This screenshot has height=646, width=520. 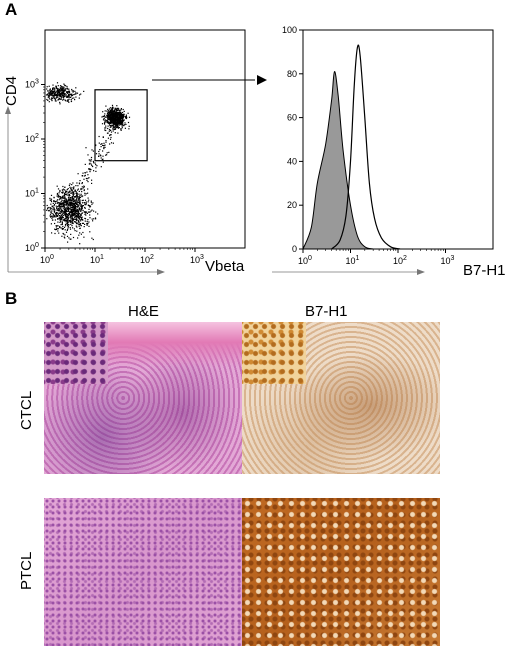 I want to click on scatter-point-2041, so click(x=111, y=132).